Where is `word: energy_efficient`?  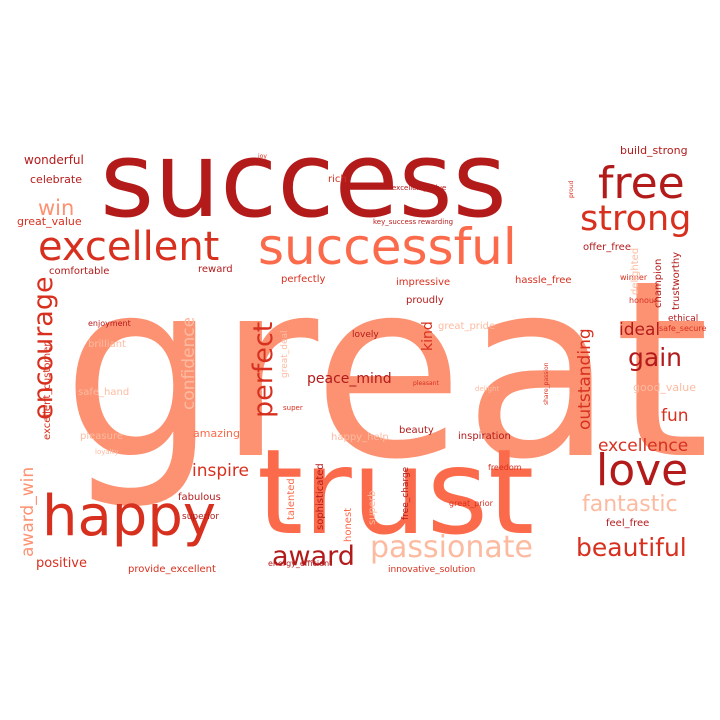
word: energy_efficient is located at coordinates (300, 563).